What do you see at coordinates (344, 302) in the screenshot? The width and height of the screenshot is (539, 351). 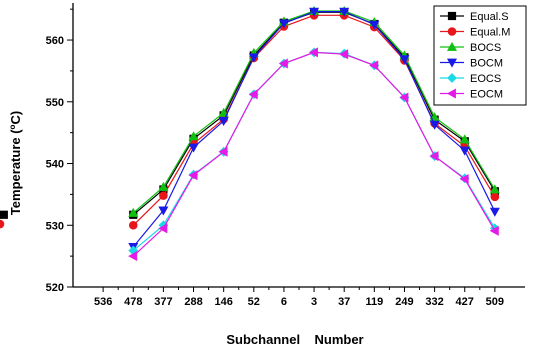 I see `x-tick-label: 37` at bounding box center [344, 302].